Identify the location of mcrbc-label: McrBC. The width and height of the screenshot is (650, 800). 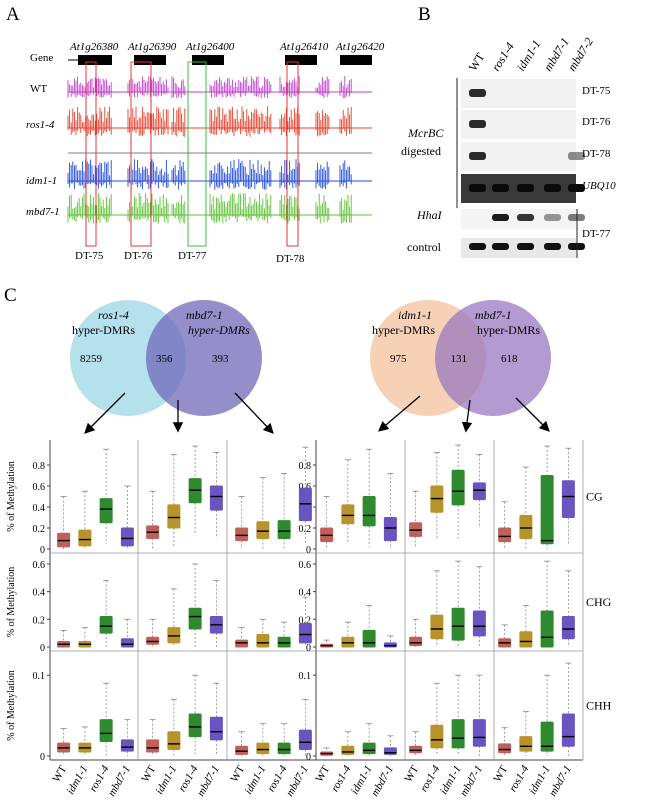
(425, 133).